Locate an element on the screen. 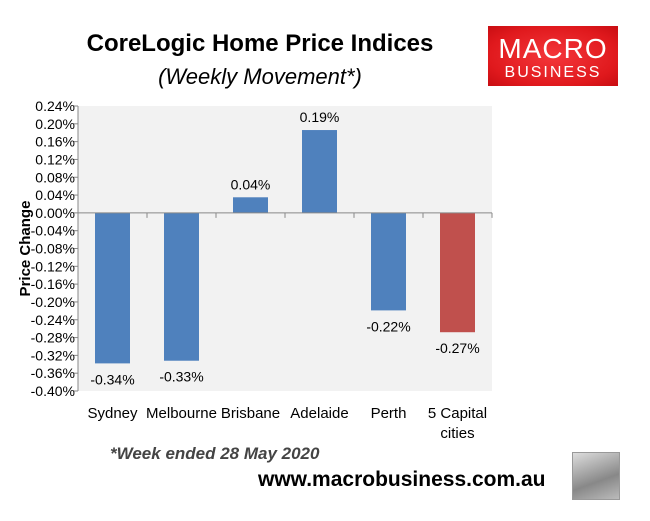 The width and height of the screenshot is (650, 521). y-tick-label: -0.36% is located at coordinates (53, 373).